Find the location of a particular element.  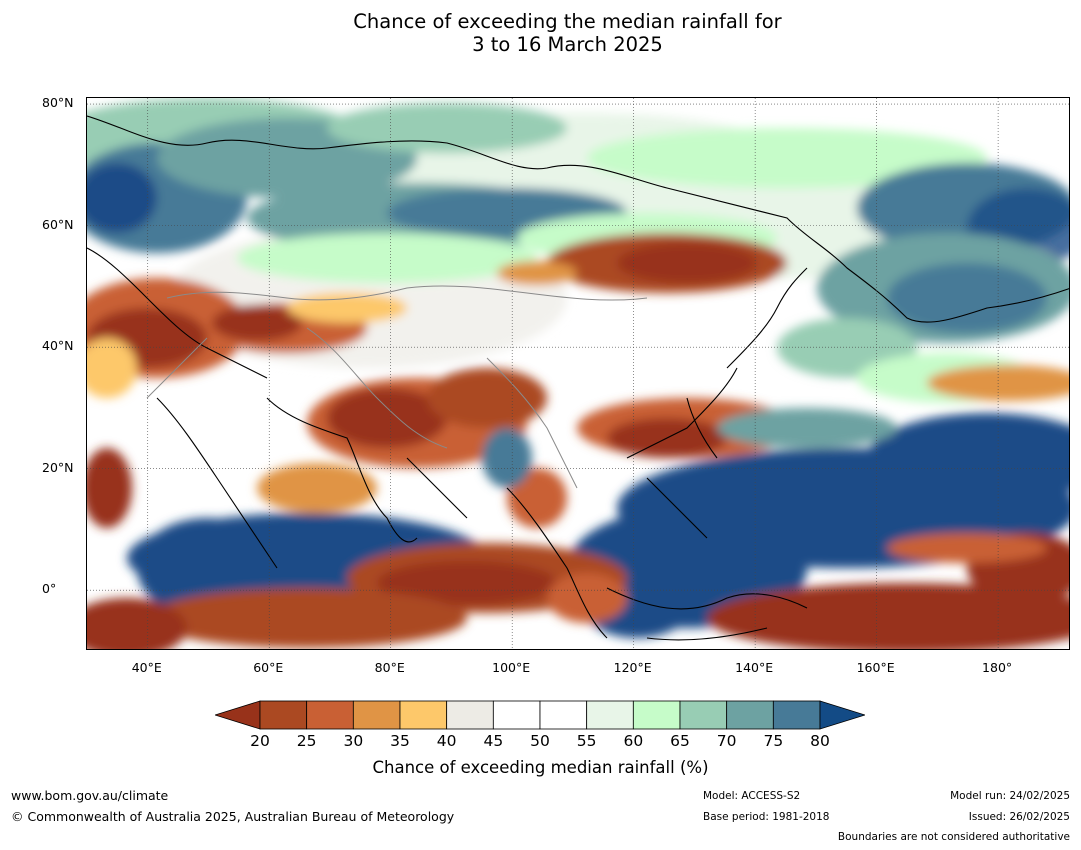

footer-url: www.bom.gov.au/climate is located at coordinates (90, 795).